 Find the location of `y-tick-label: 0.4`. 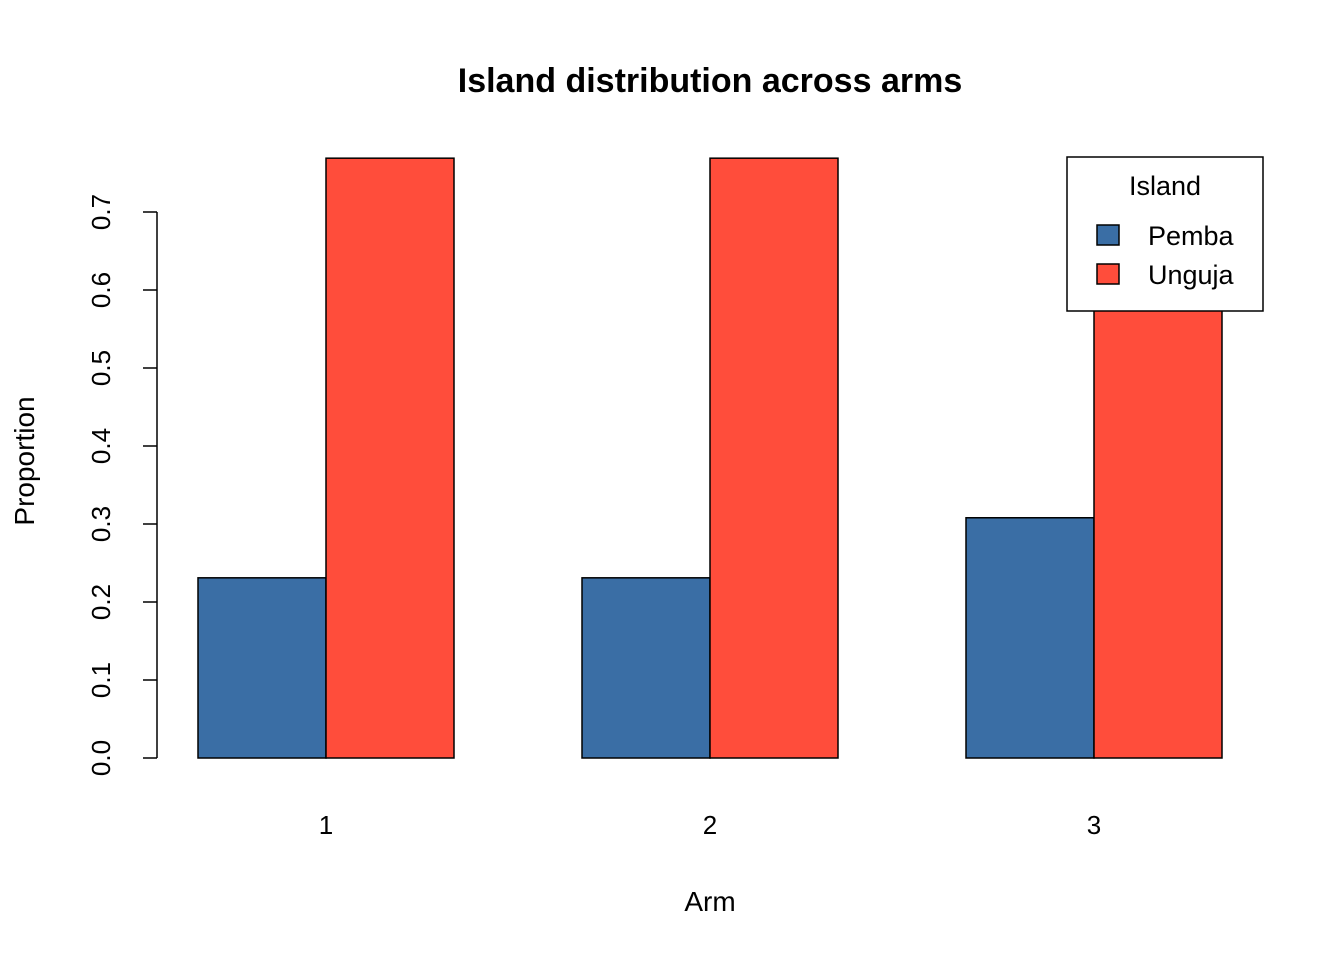

y-tick-label: 0.4 is located at coordinates (101, 446).